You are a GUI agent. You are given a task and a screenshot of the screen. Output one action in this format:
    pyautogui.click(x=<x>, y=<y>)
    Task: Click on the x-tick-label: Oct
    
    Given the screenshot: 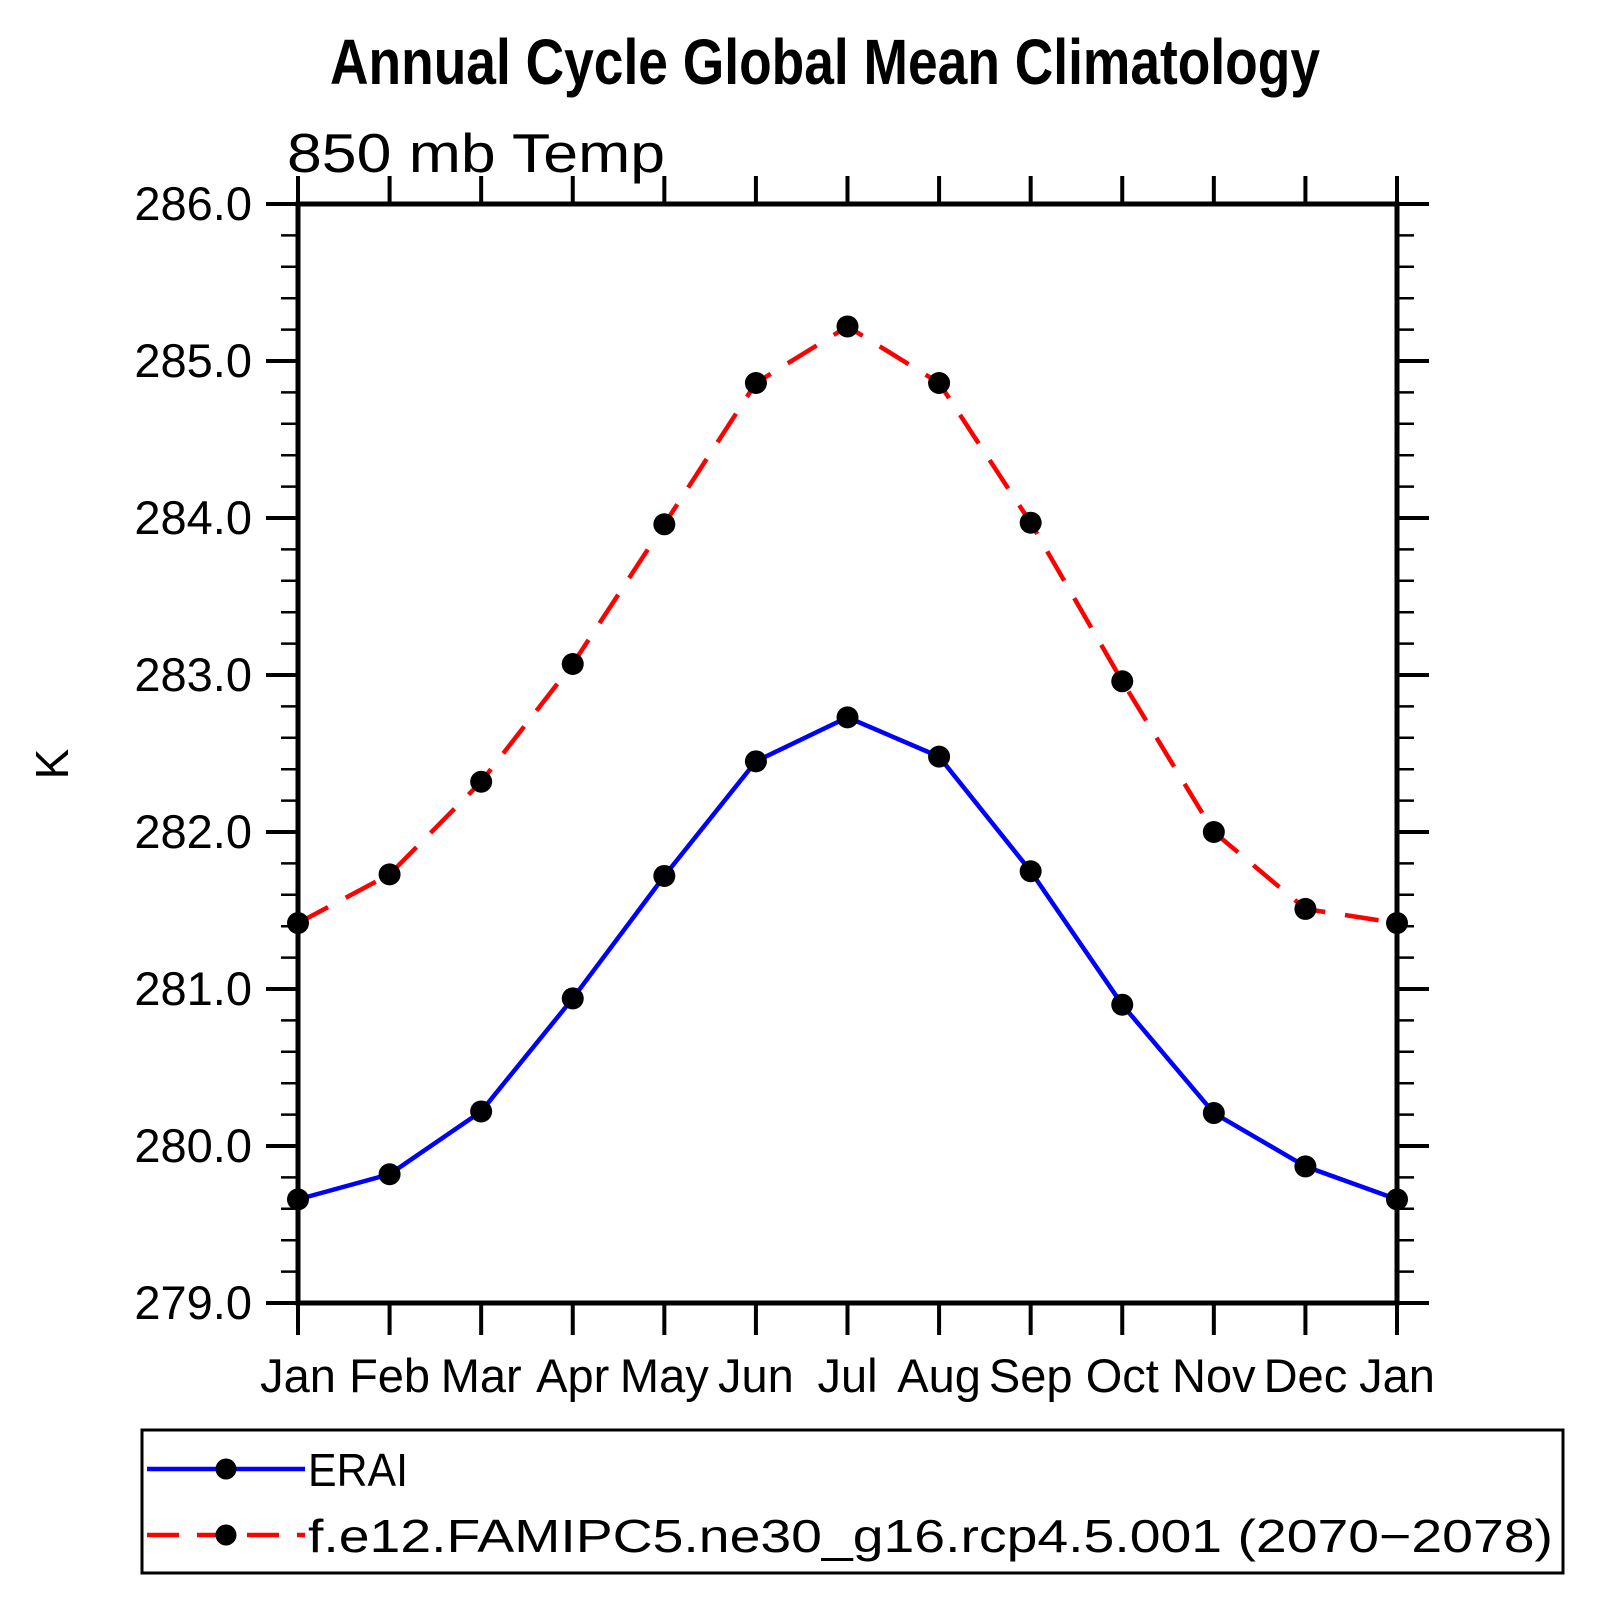 What is the action you would take?
    pyautogui.click(x=1122, y=1375)
    